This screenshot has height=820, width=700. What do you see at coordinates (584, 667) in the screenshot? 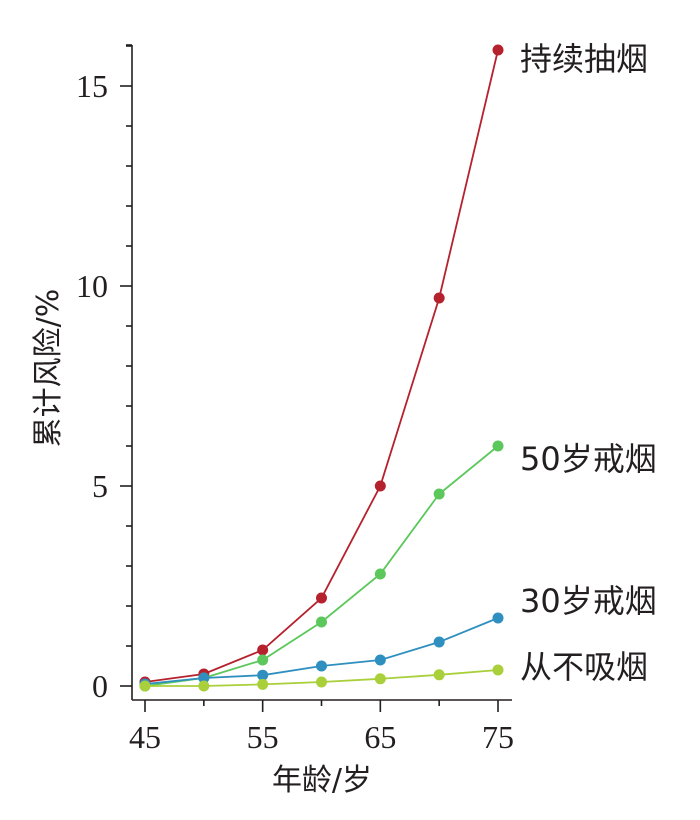
I see `series-label: 从不吸烟` at bounding box center [584, 667].